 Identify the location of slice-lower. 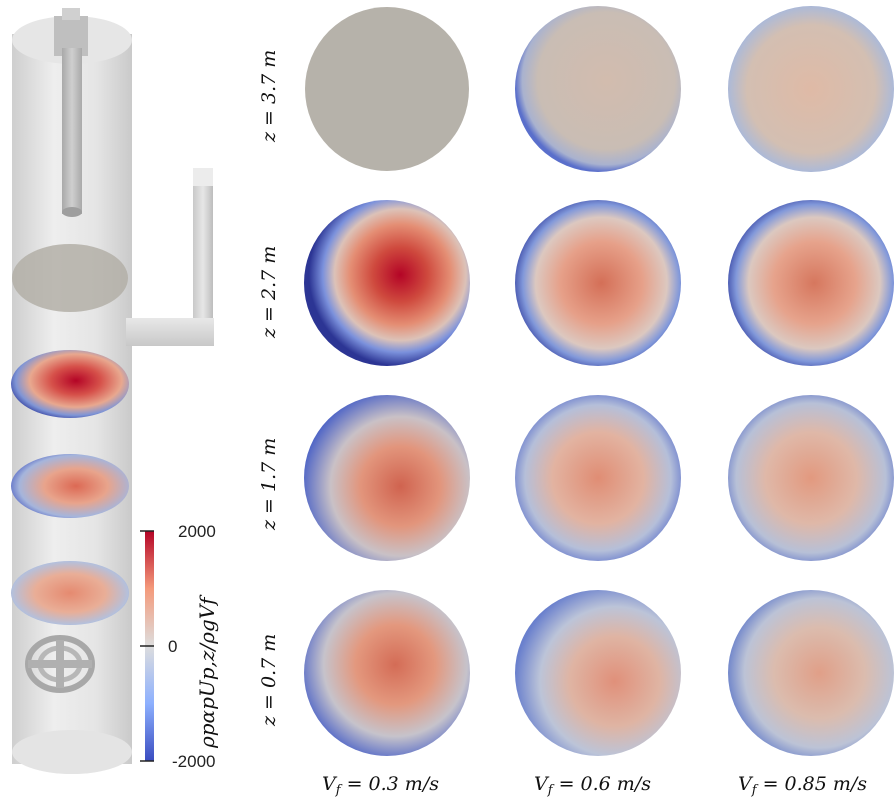
(70, 593).